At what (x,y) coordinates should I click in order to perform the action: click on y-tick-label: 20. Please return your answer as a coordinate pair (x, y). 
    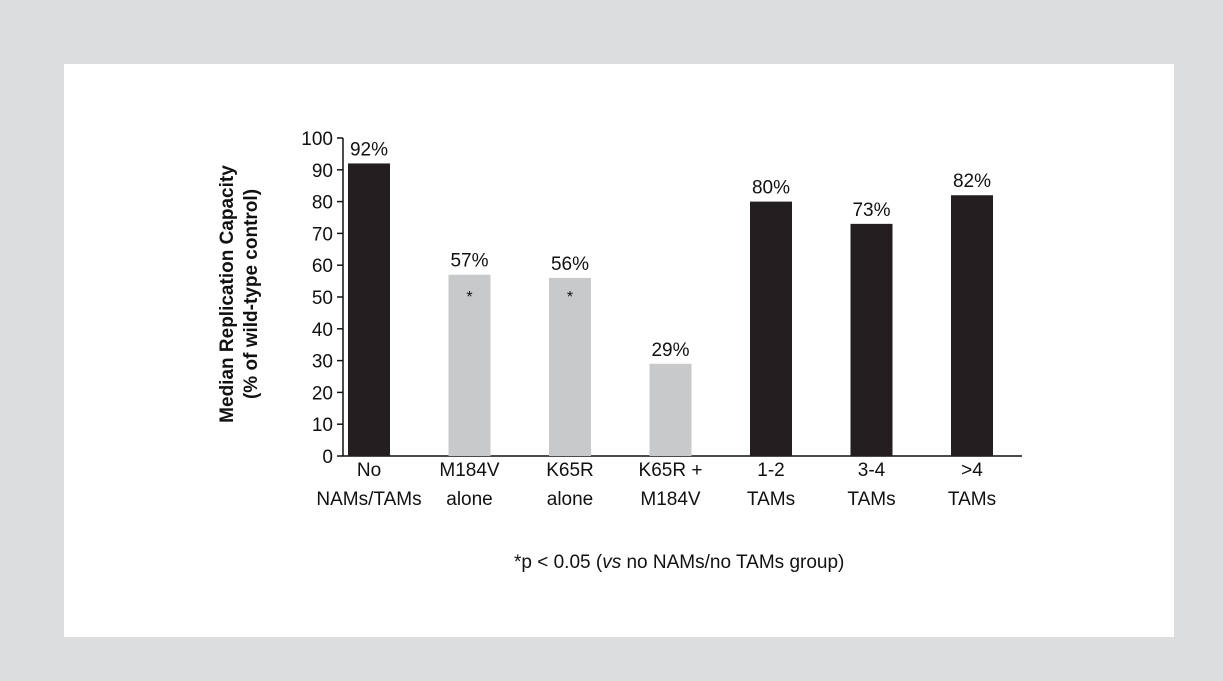
    Looking at the image, I should click on (322, 393).